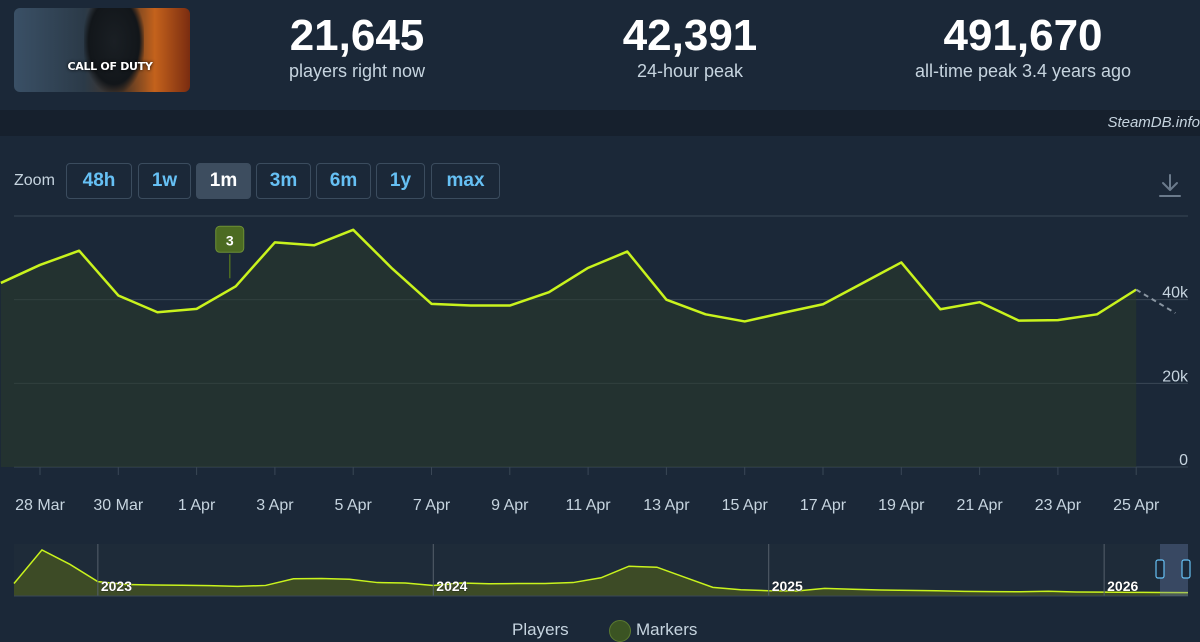 This screenshot has height=642, width=1200. What do you see at coordinates (99, 181) in the screenshot?
I see `zoom-48h-button: 48h` at bounding box center [99, 181].